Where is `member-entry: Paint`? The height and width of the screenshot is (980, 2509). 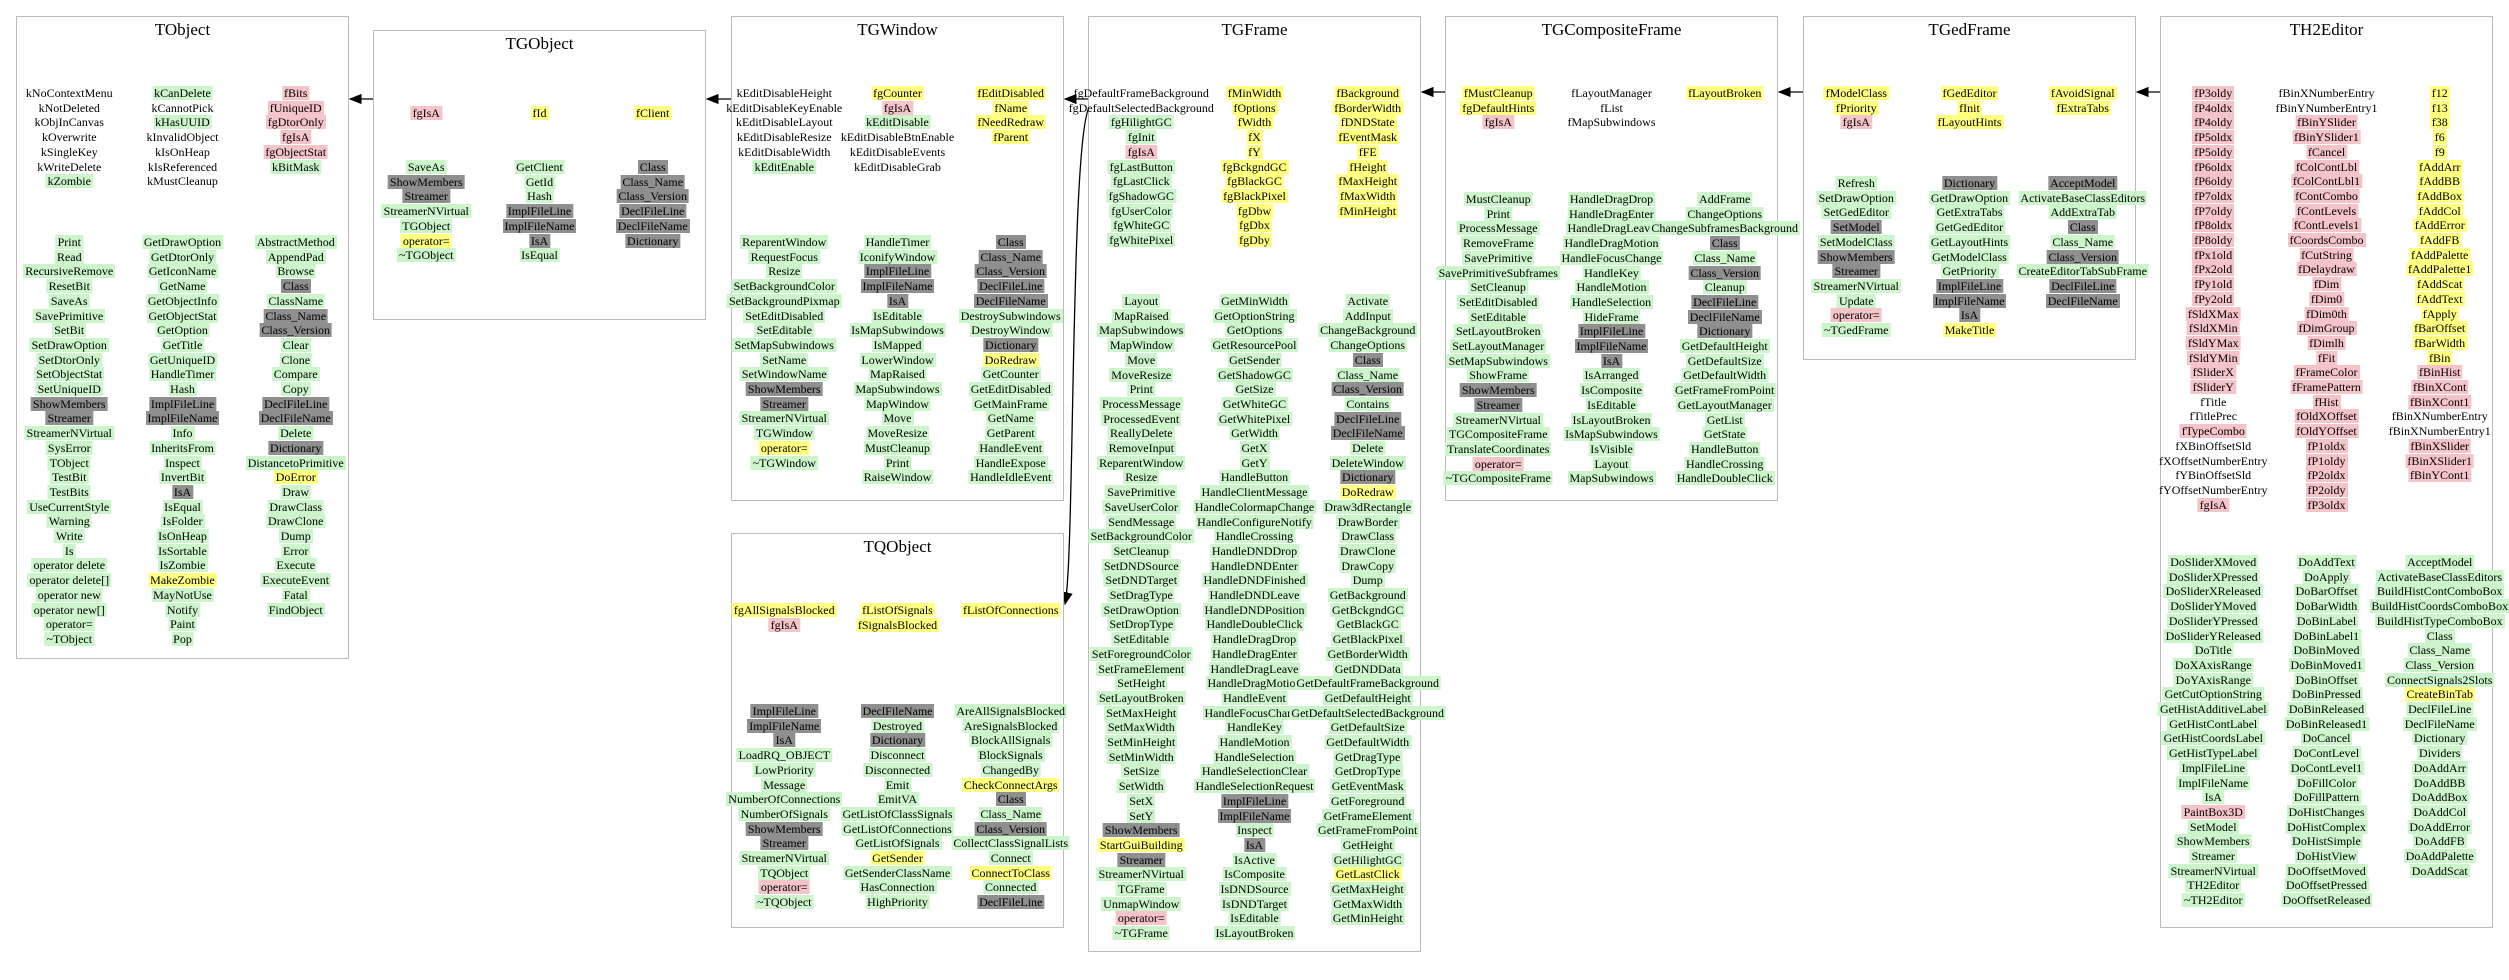 member-entry: Paint is located at coordinates (182, 624).